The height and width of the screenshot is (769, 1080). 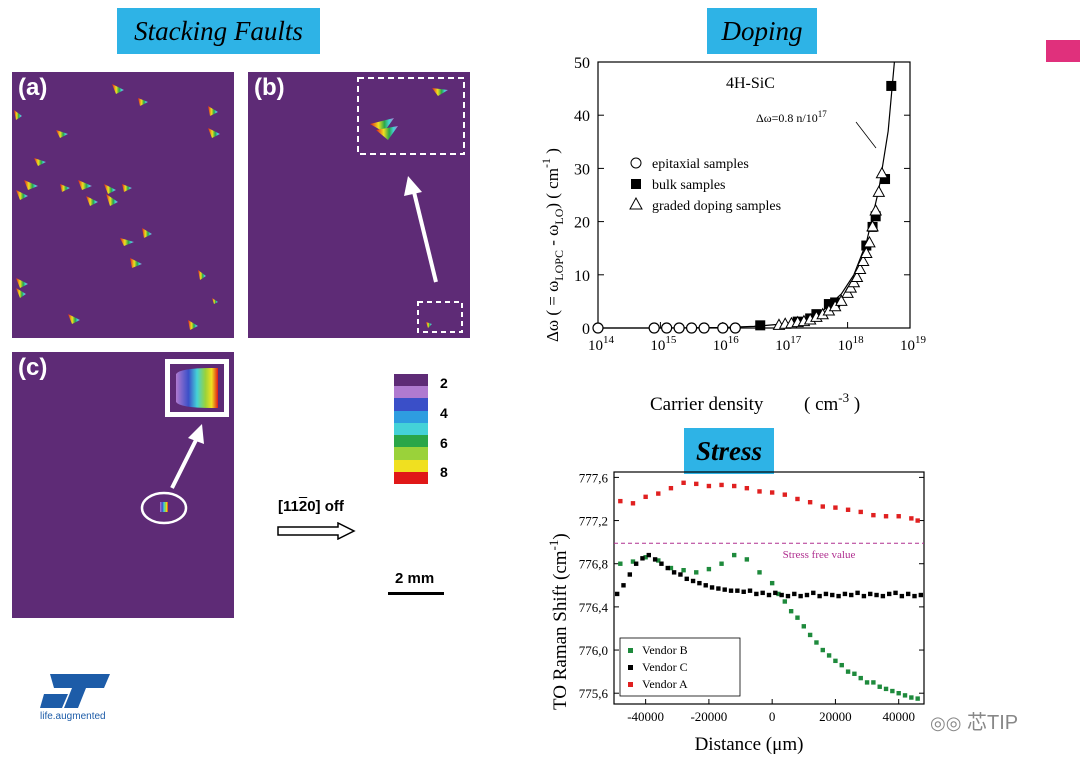 I want to click on wechat-icon: ◎◎, so click(x=946, y=723).